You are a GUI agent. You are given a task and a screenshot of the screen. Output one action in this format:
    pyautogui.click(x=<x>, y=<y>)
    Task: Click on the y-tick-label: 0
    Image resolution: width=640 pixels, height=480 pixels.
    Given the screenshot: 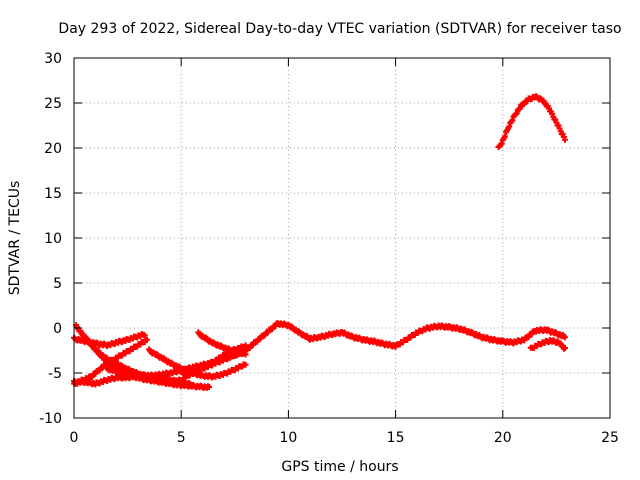 What is the action you would take?
    pyautogui.click(x=57, y=329)
    